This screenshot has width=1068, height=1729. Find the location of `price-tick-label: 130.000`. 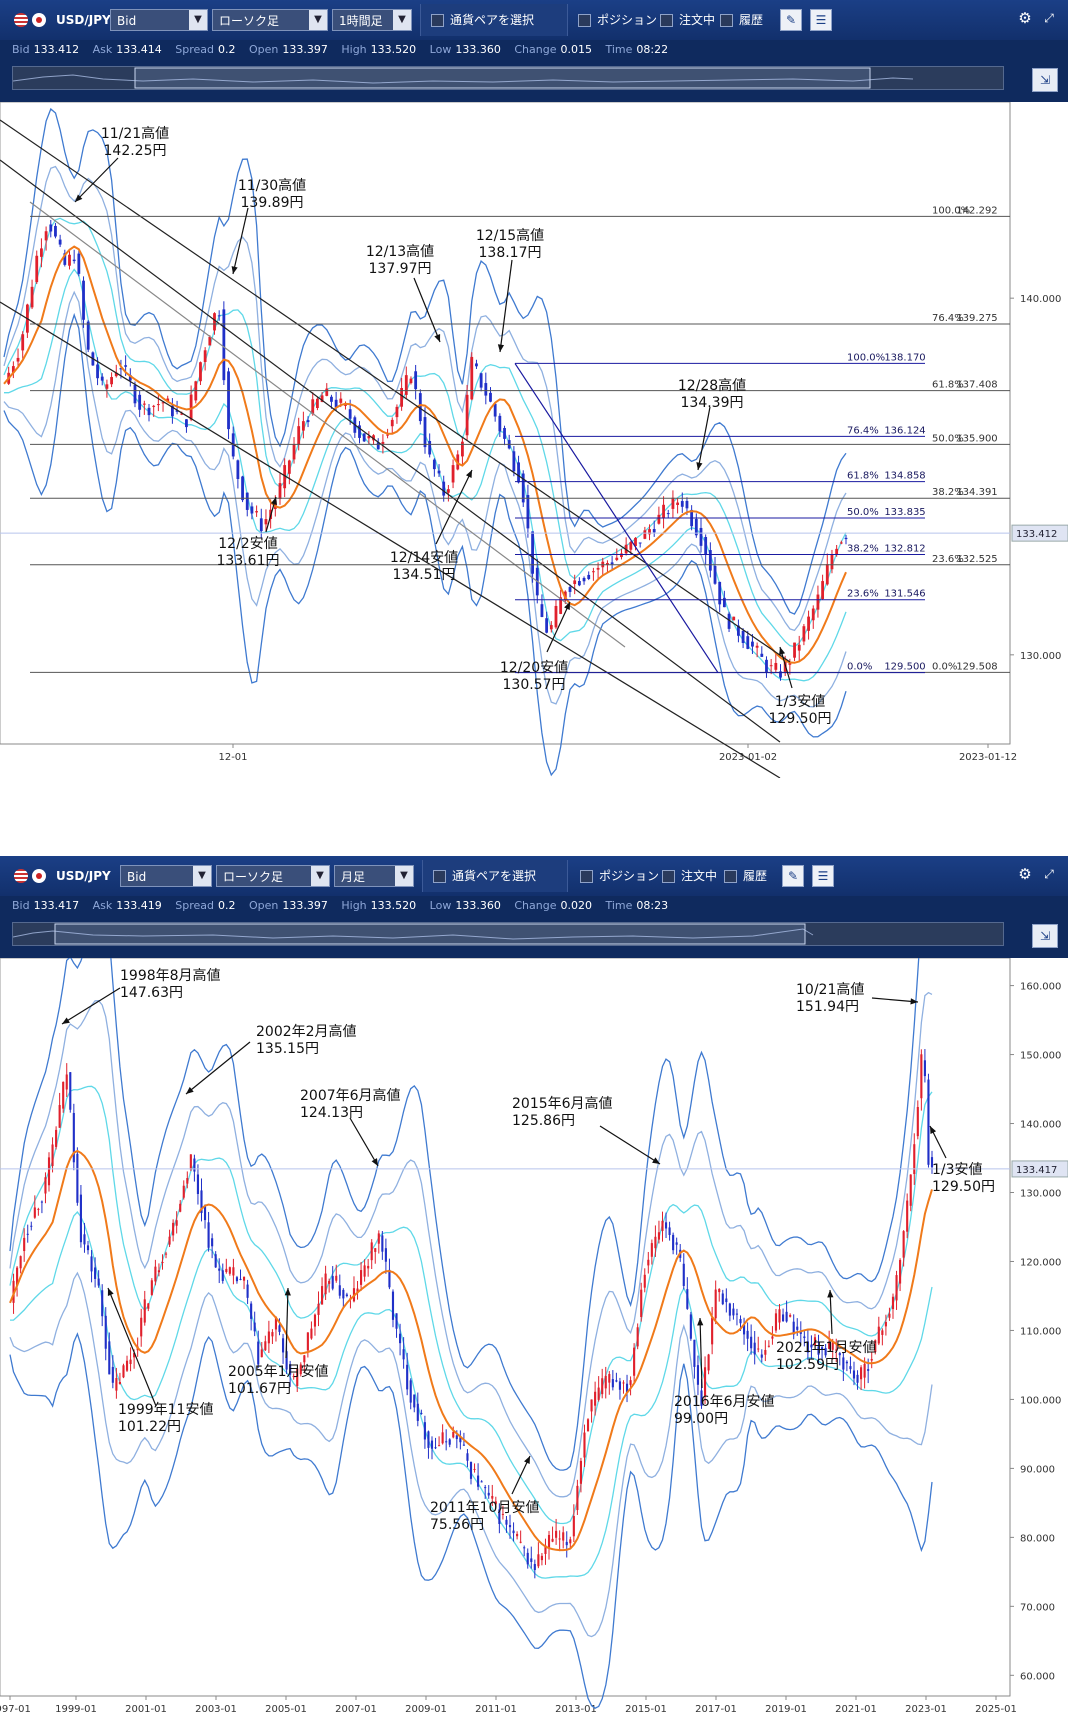

price-tick-label: 130.000 is located at coordinates (1040, 1194).